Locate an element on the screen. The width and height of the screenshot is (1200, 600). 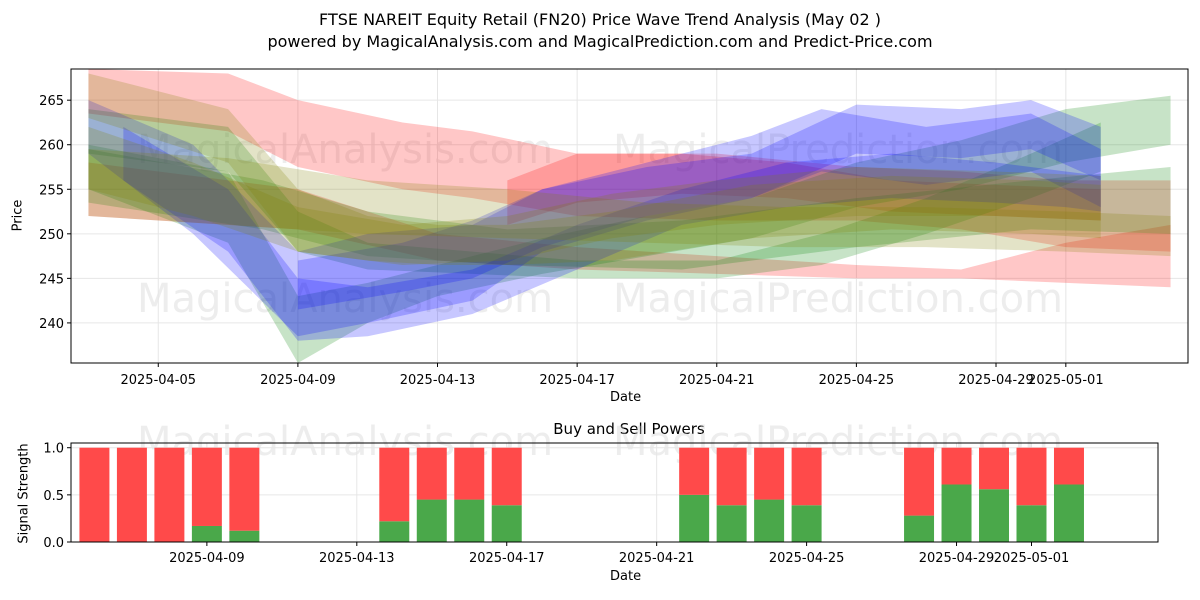
signal-x-tick-label: 2025-04-17 is located at coordinates (507, 558).